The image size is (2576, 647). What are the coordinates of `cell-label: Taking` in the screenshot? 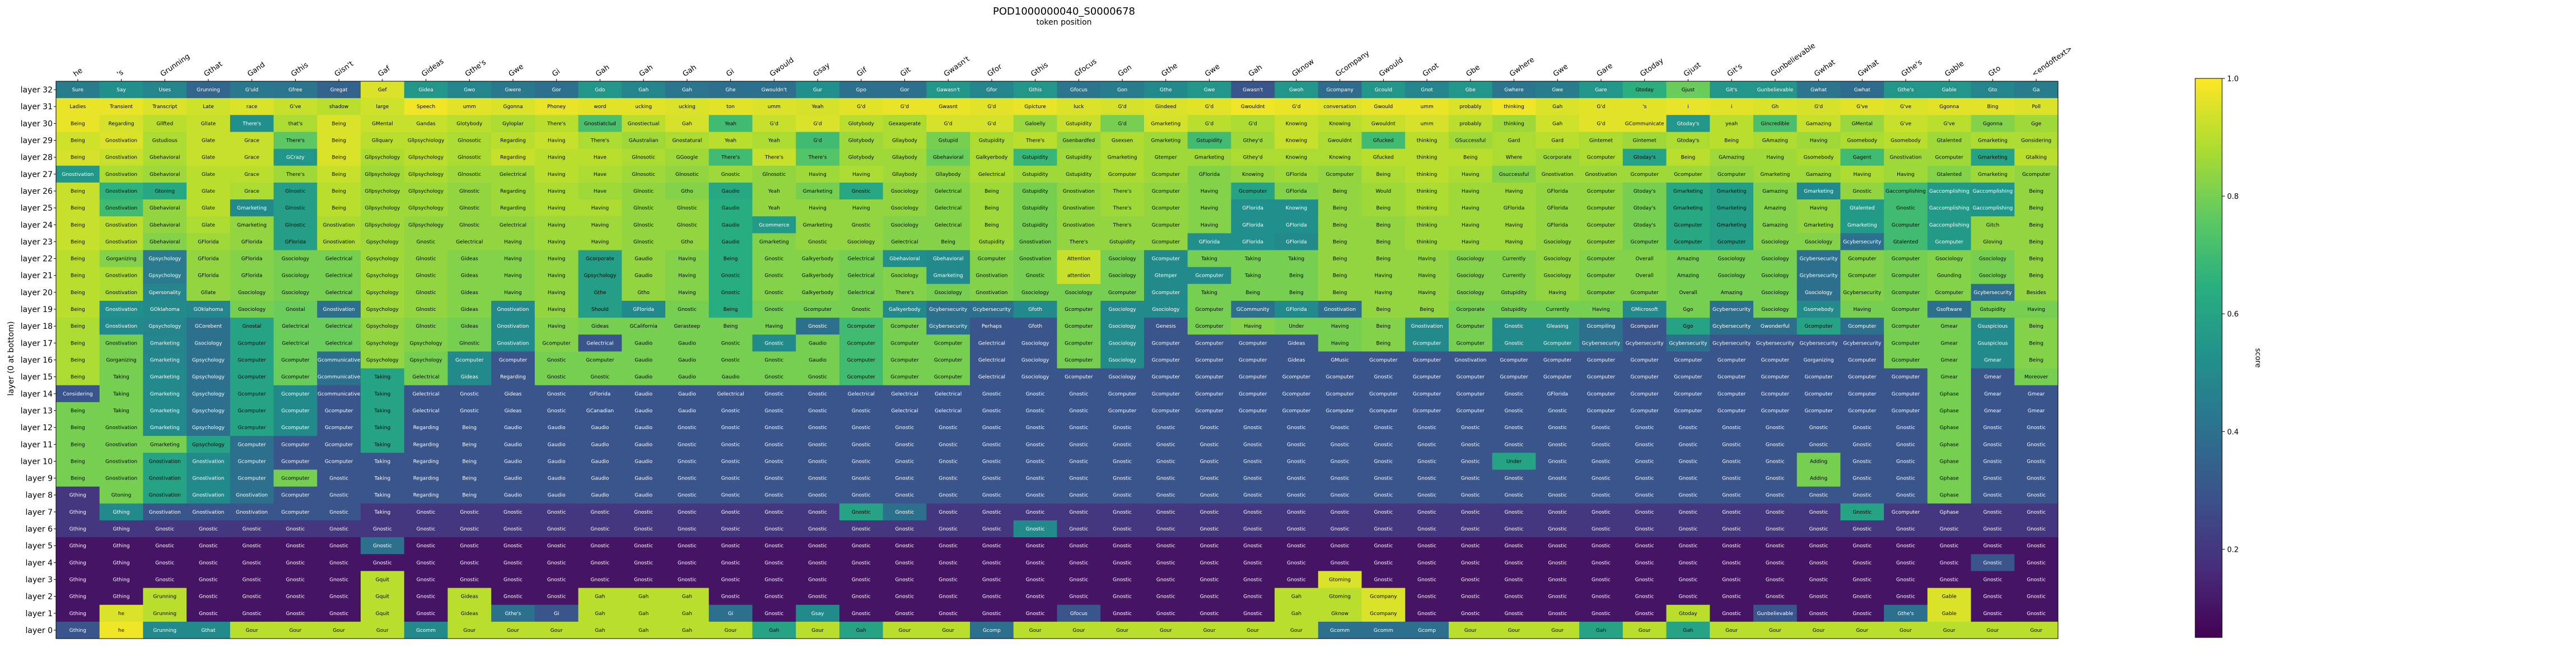 It's located at (1253, 276).